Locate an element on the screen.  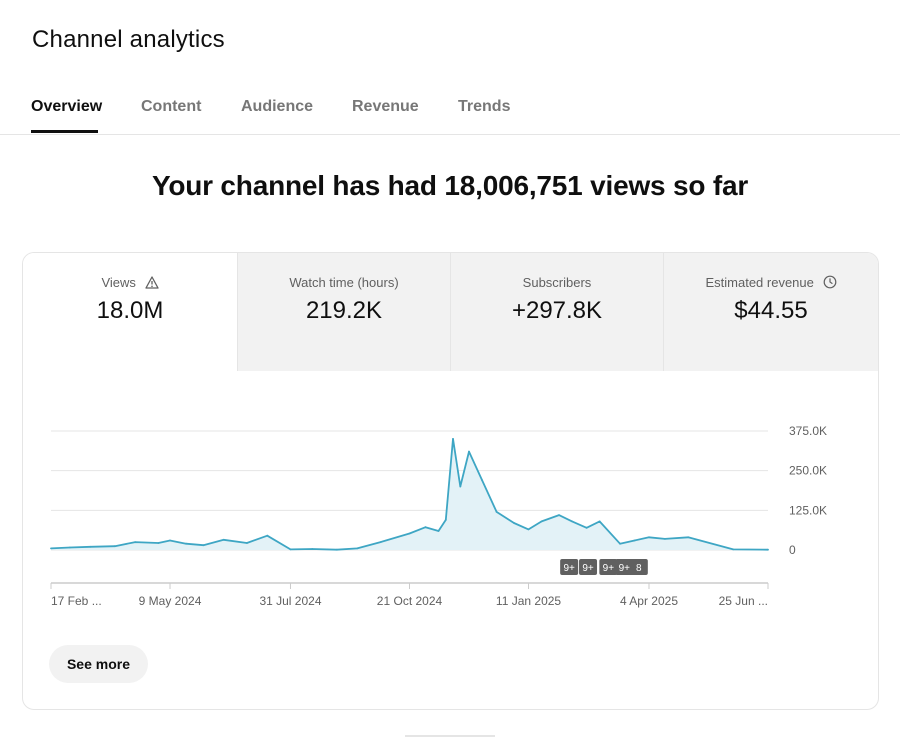
x-tick-label: 4 Apr 2025 is located at coordinates (649, 601).